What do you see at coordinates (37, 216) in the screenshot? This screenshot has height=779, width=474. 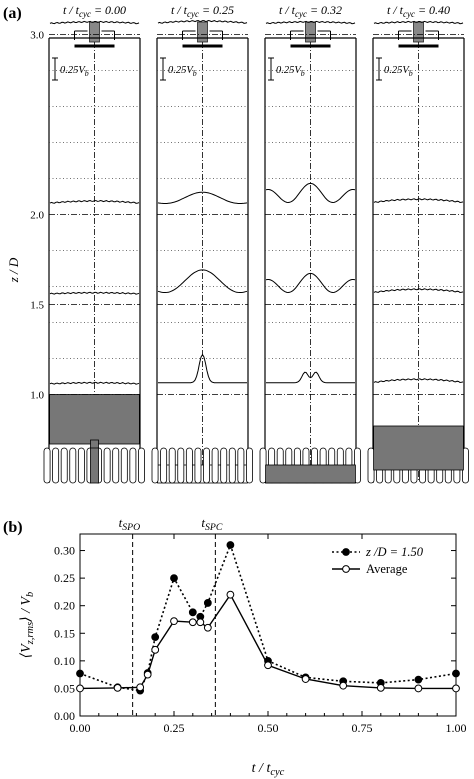 I see `z-tick-label: 2.0` at bounding box center [37, 216].